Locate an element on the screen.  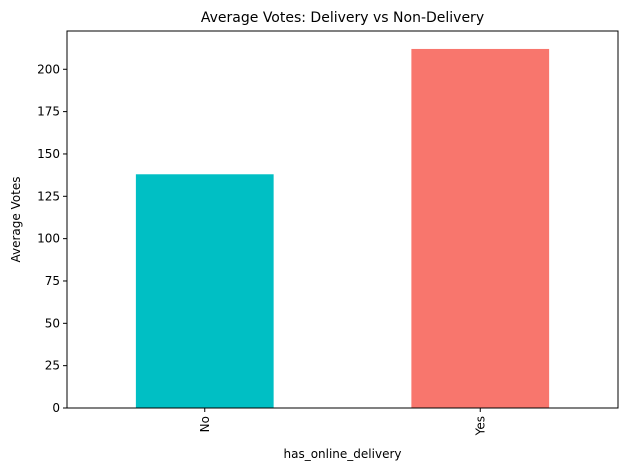
x-tick-label: Yes is located at coordinates (480, 426).